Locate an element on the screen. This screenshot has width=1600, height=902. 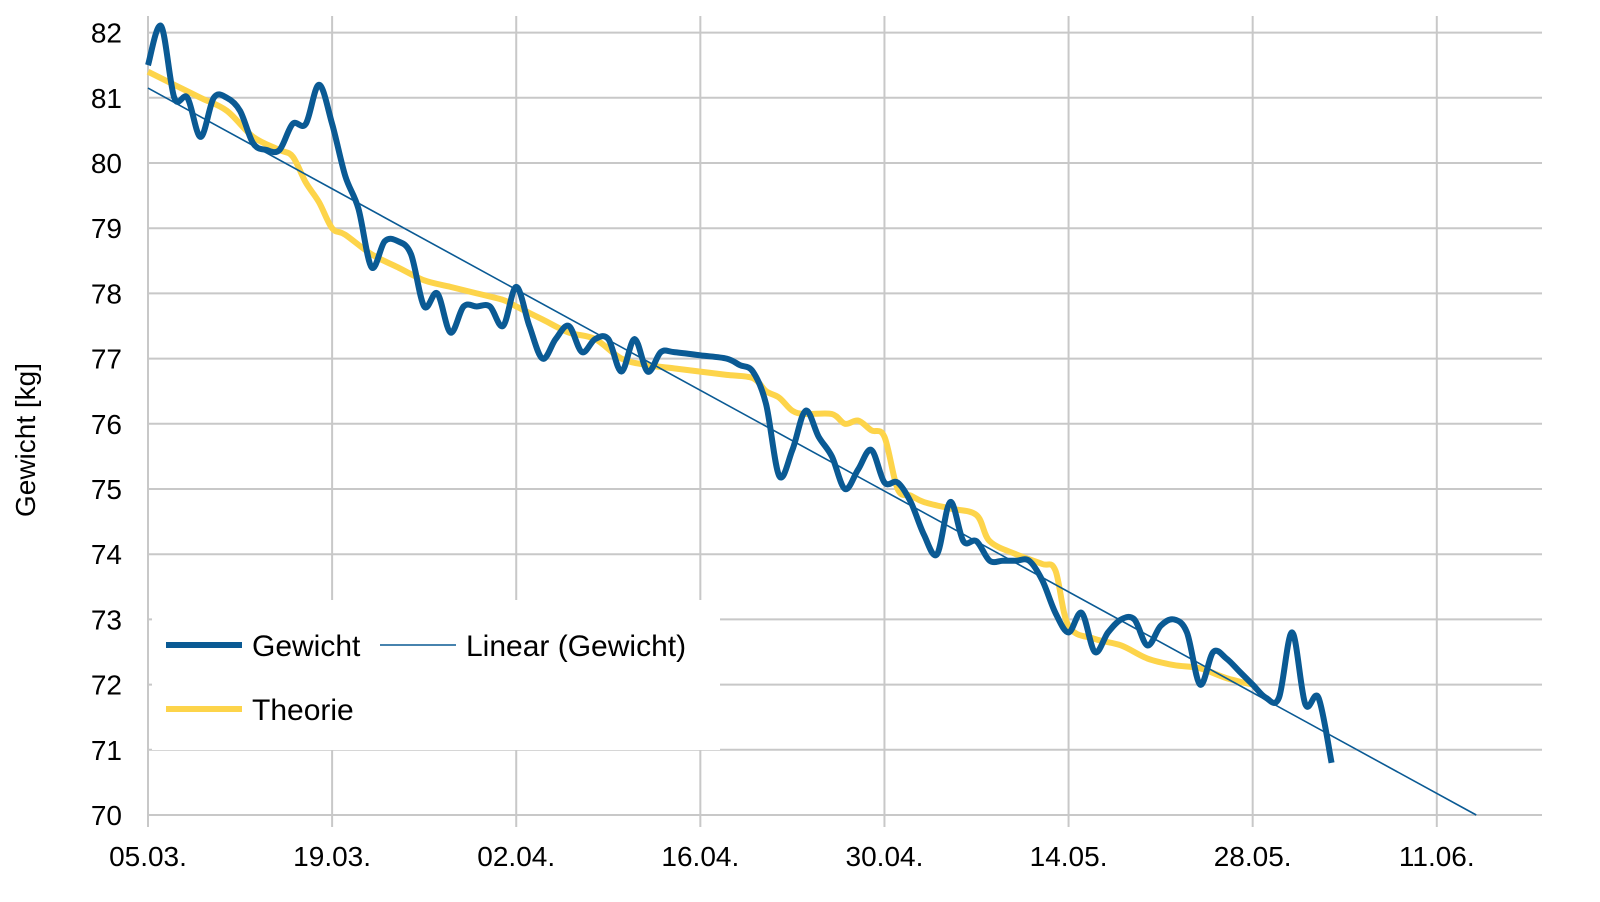
legend-background is located at coordinates (436, 675).